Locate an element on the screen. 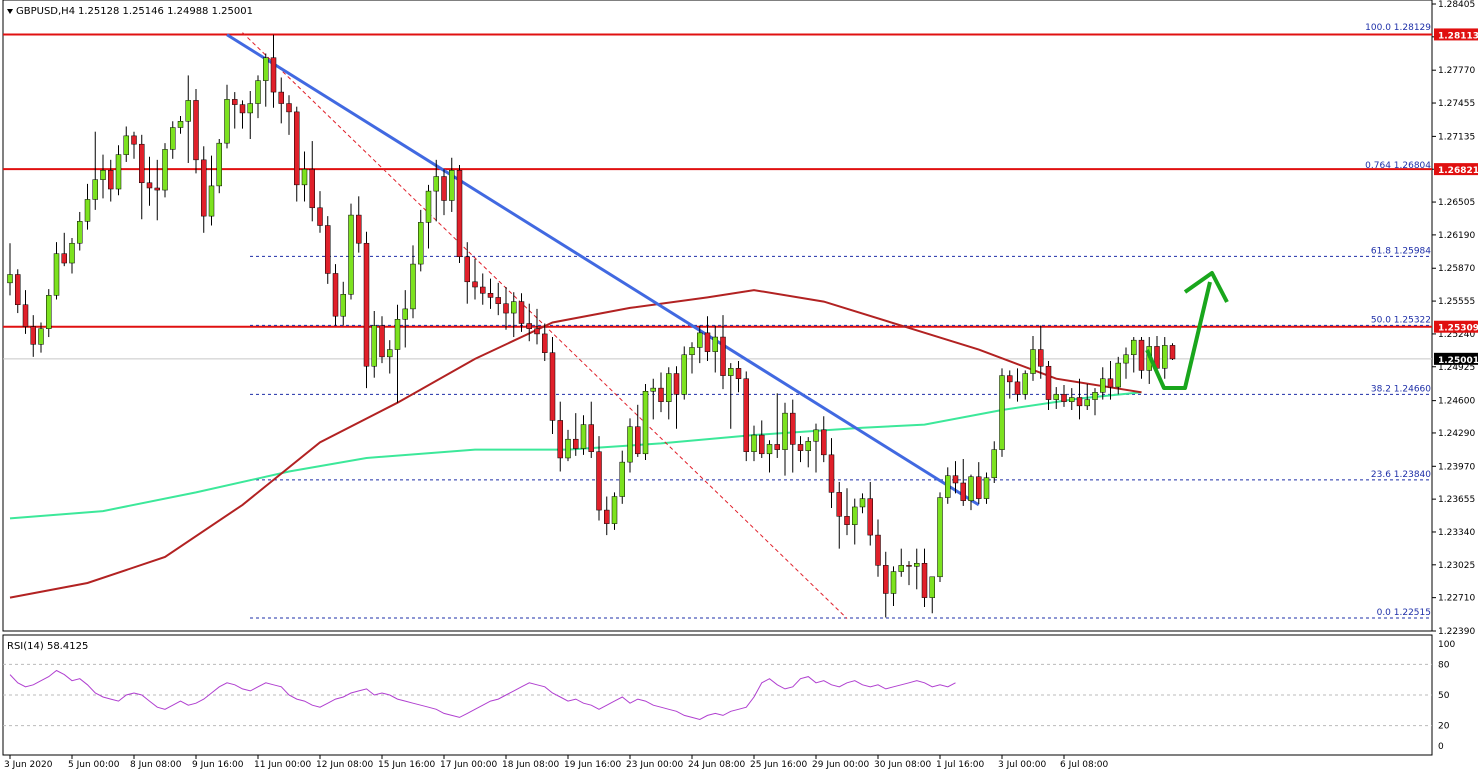  rsi-axis-label: 0 is located at coordinates (1441, 747).